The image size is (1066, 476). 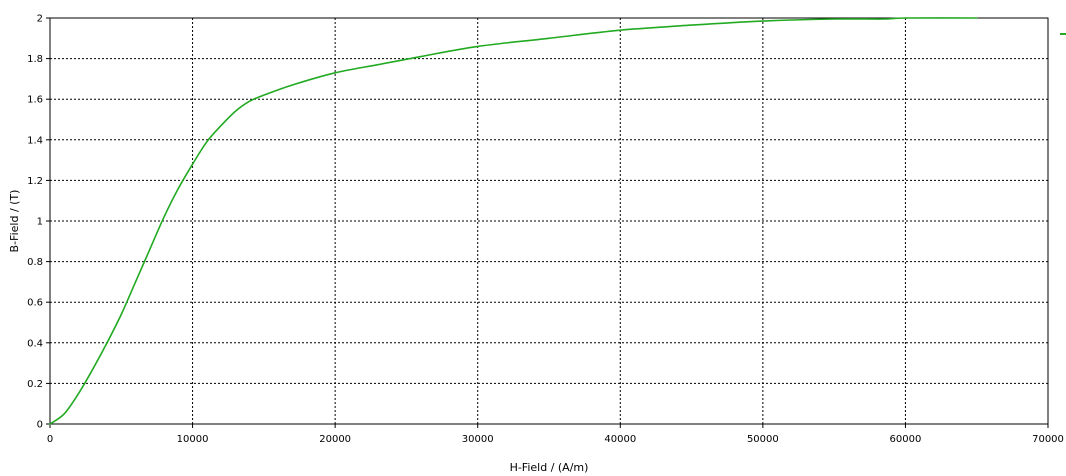 What do you see at coordinates (335, 439) in the screenshot?
I see `x-tick-label: 20000` at bounding box center [335, 439].